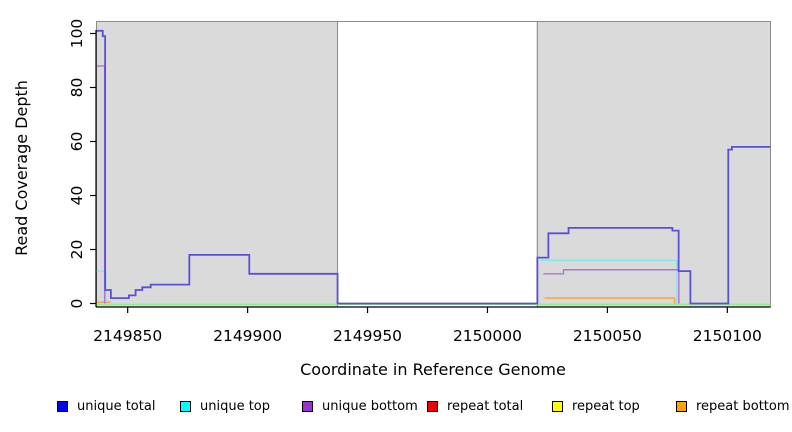 The width and height of the screenshot is (792, 432). Describe the element at coordinates (235, 406) in the screenshot. I see `legend-label-unique-top: unique top` at that location.